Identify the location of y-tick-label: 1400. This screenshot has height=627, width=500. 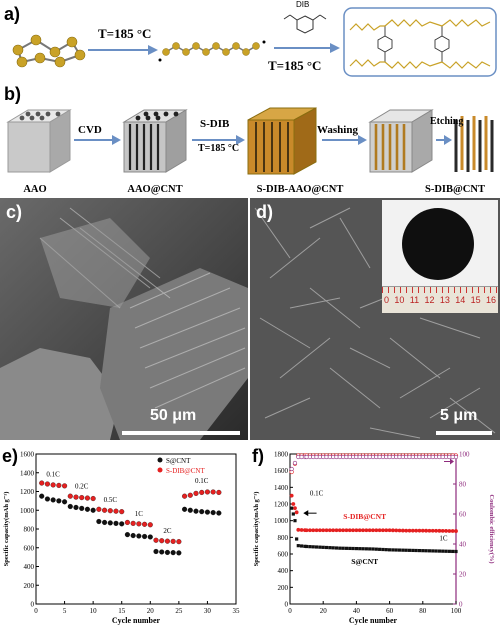
(27, 473).